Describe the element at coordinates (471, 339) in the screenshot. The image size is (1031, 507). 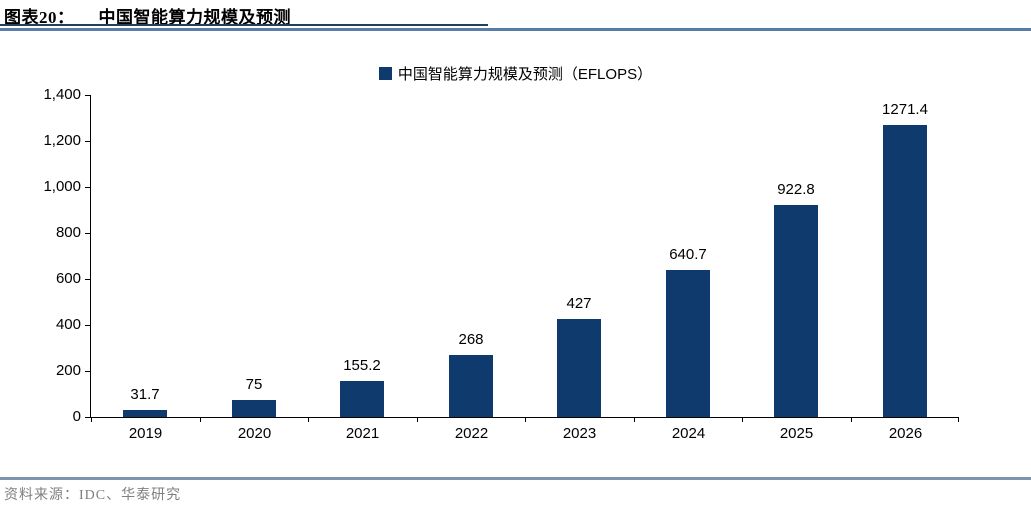
I see `bar-value-label: 268` at that location.